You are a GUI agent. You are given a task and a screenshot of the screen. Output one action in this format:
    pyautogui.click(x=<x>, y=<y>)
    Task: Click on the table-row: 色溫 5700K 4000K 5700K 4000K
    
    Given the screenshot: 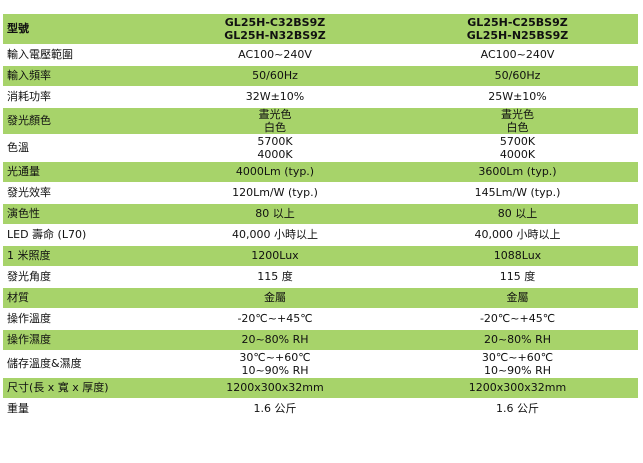 What is the action you would take?
    pyautogui.click(x=320, y=148)
    